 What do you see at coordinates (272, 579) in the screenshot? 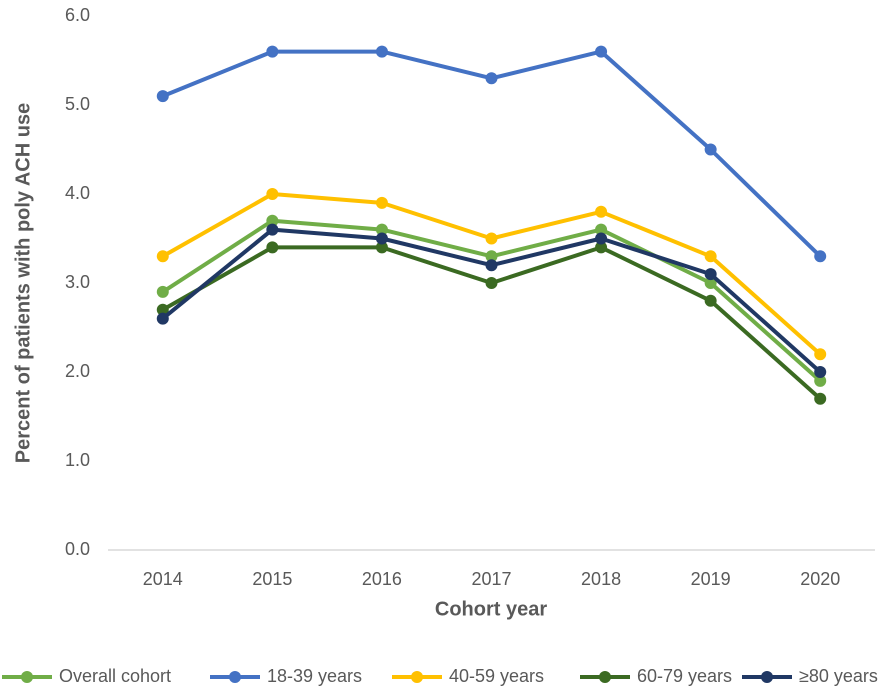
I see `x-tick-label: 2015` at bounding box center [272, 579].